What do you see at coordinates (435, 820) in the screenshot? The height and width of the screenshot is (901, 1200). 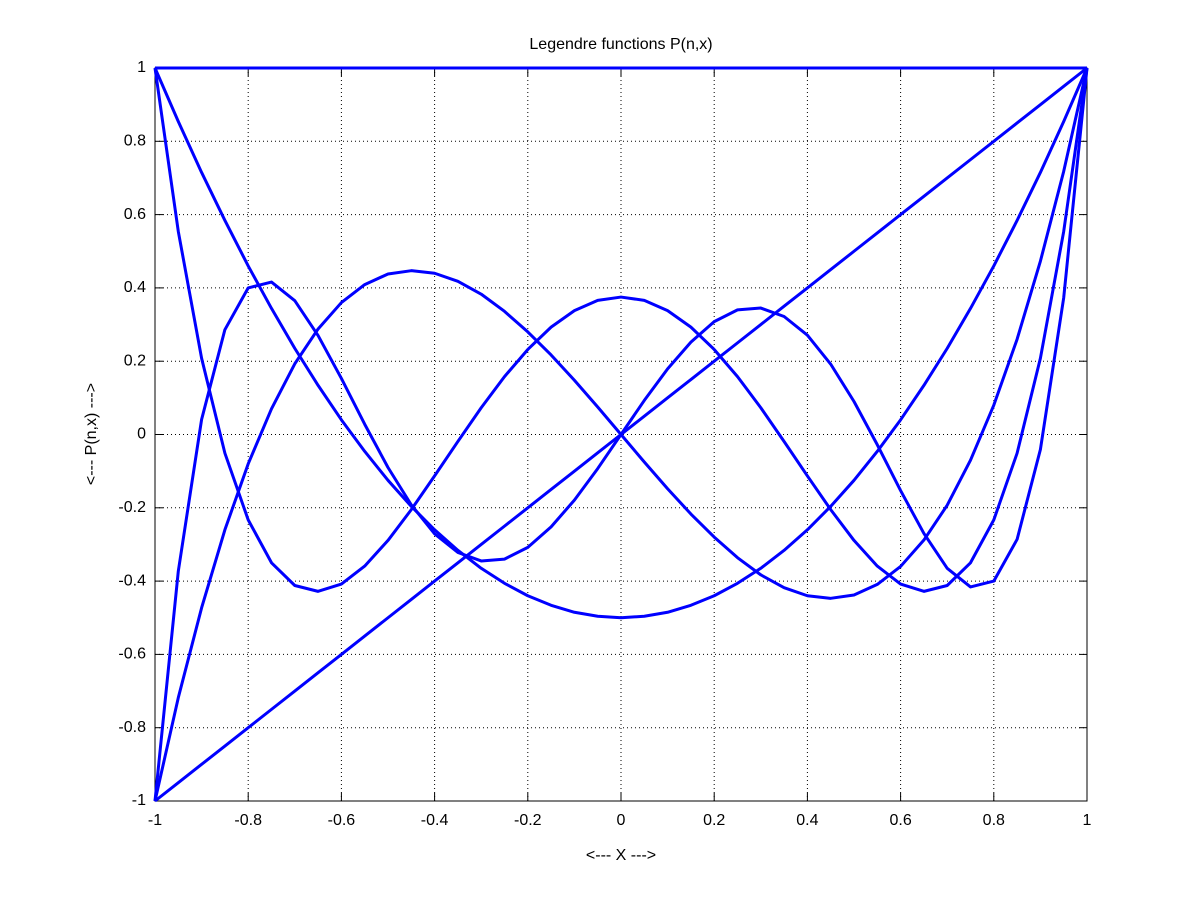 I see `x-tick-label: -0.4` at bounding box center [435, 820].